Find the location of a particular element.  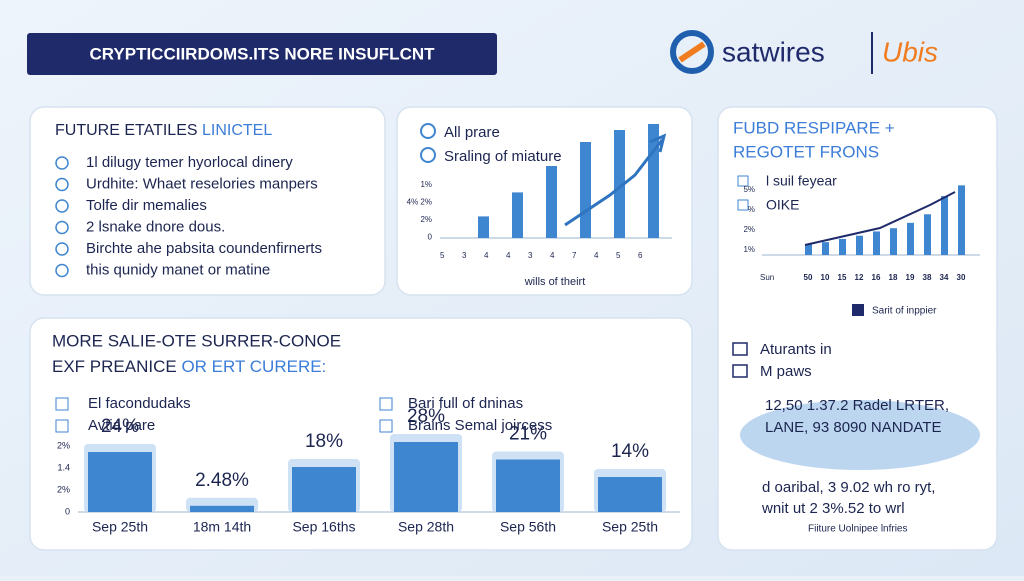

x-tick-label: 6 is located at coordinates (640, 255).